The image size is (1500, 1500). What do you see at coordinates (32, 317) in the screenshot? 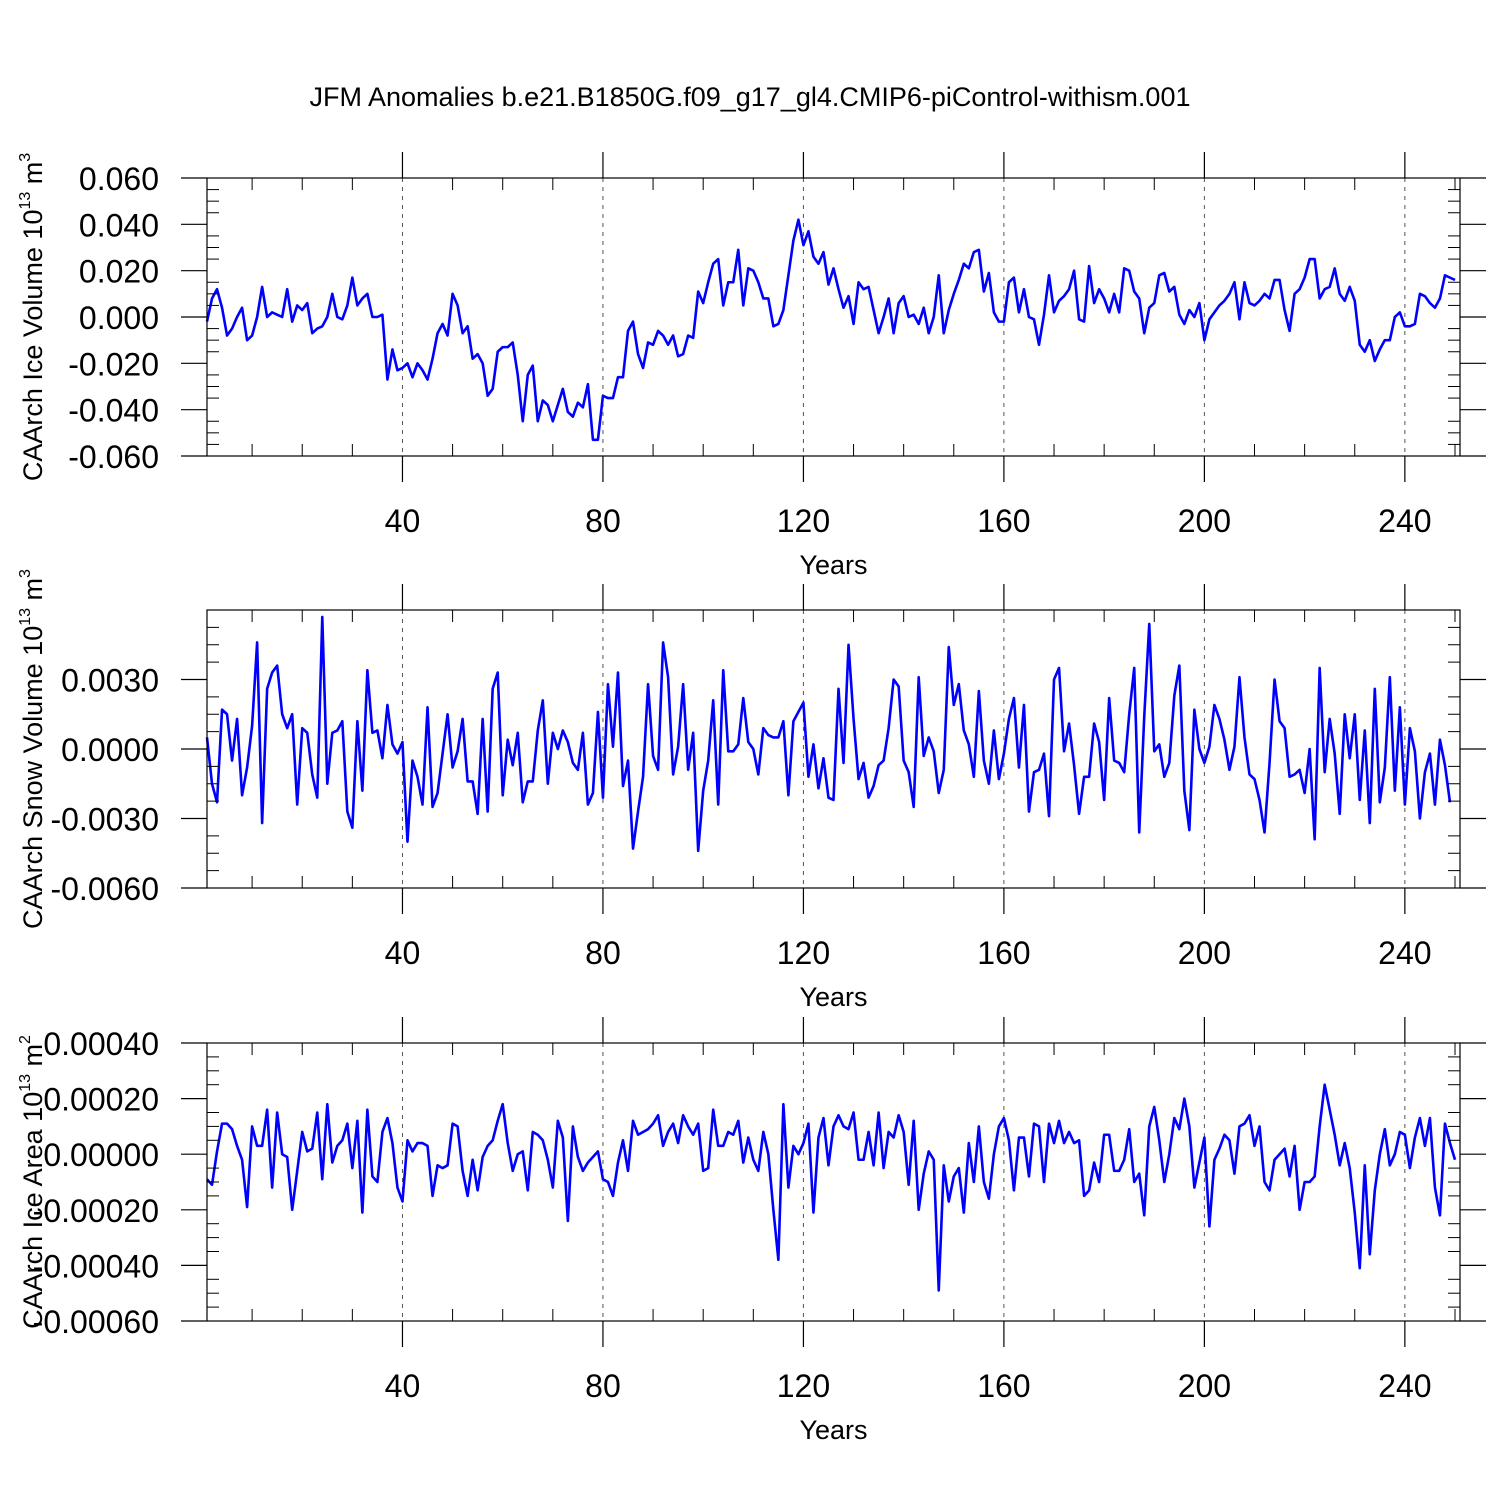
I see `y-axis-title: CAArch Ice Volume 1013 m3` at bounding box center [32, 317].